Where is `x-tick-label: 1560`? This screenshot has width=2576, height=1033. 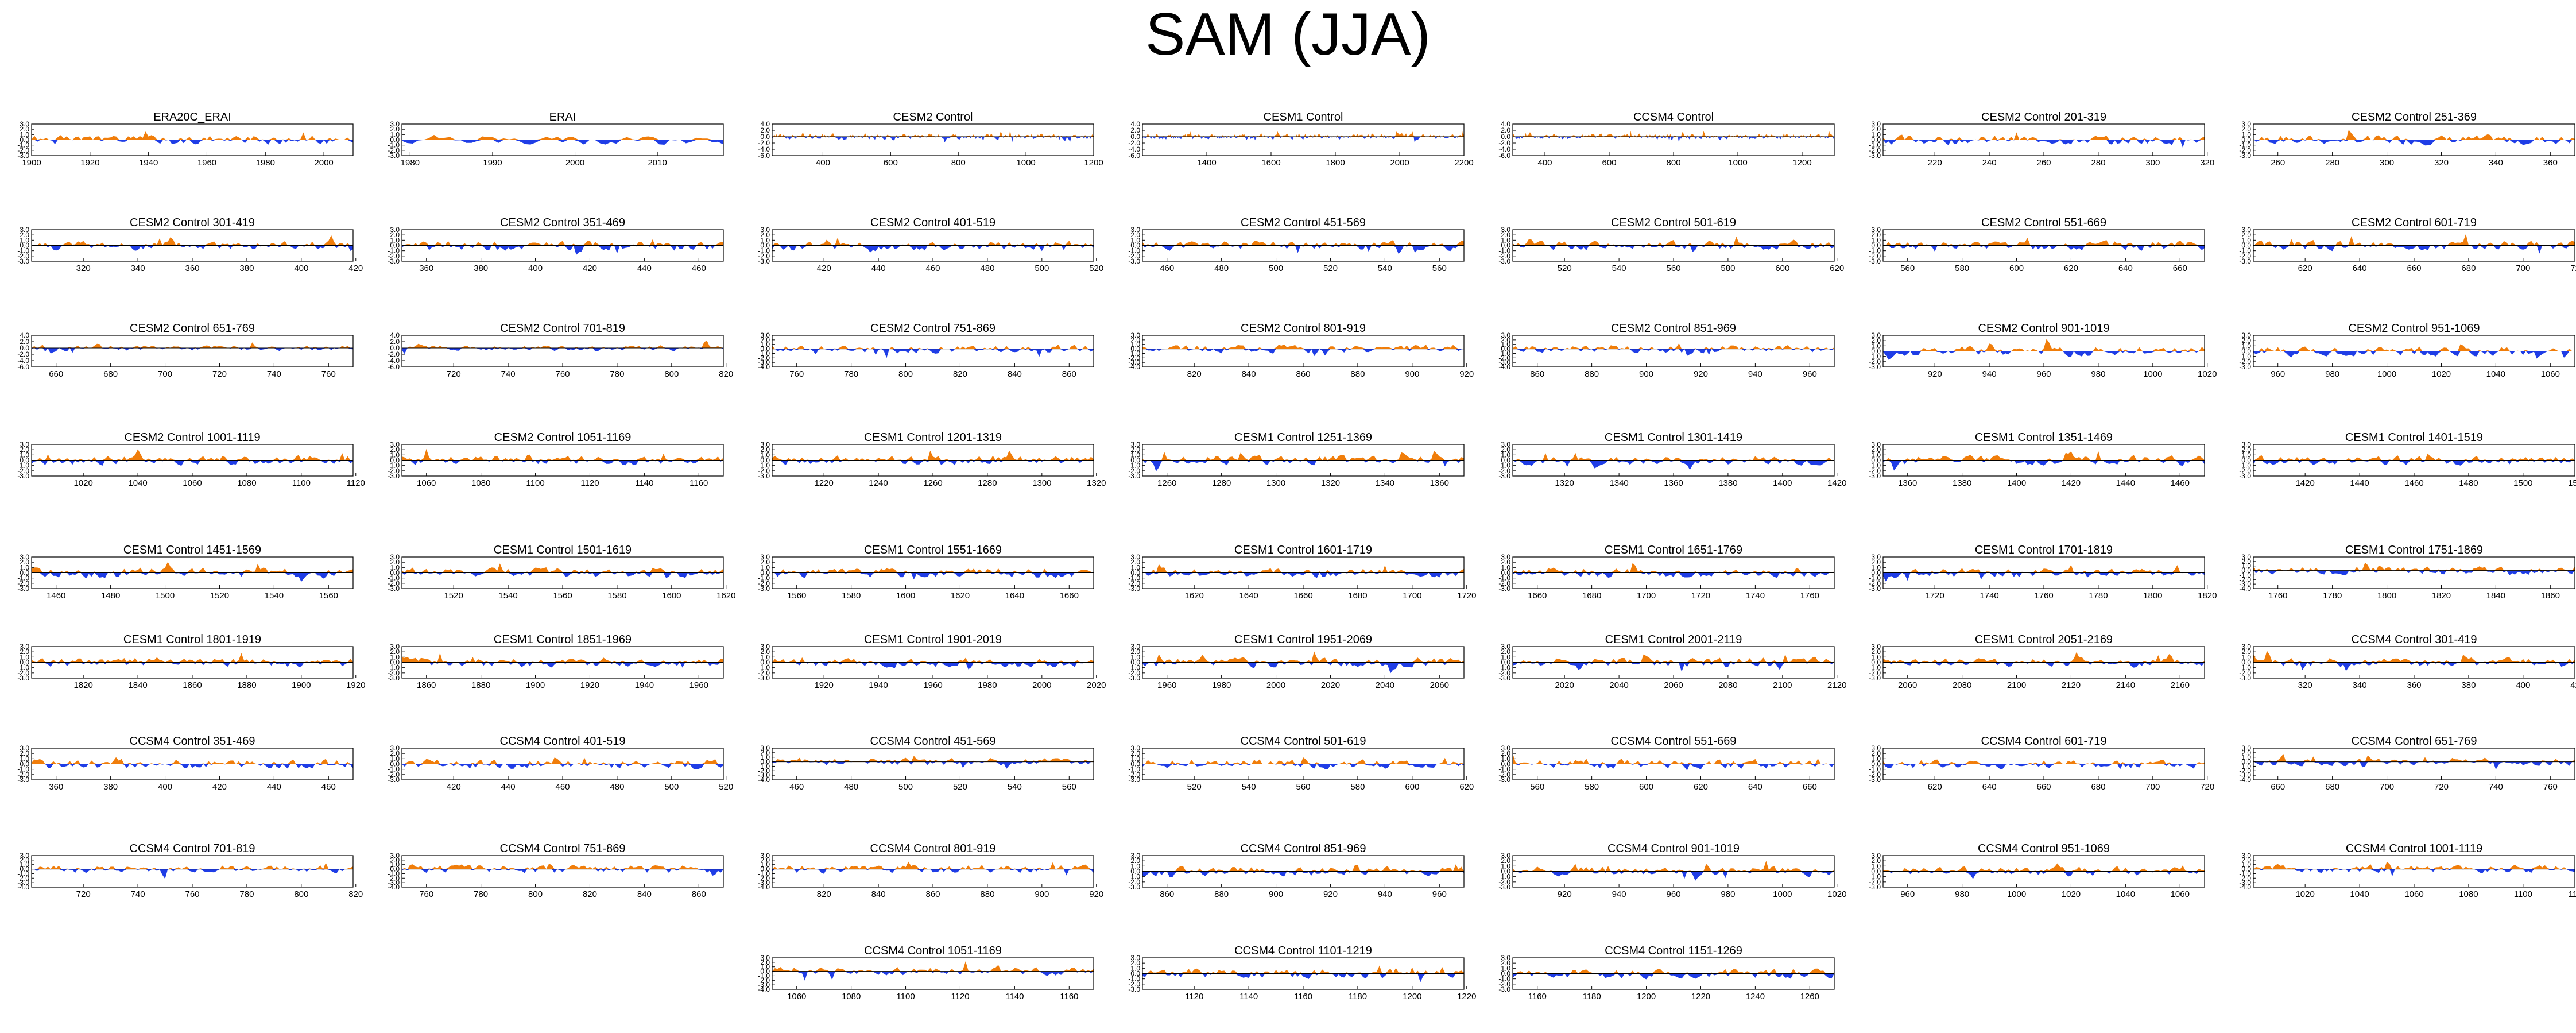
x-tick-label: 1560 is located at coordinates (562, 596).